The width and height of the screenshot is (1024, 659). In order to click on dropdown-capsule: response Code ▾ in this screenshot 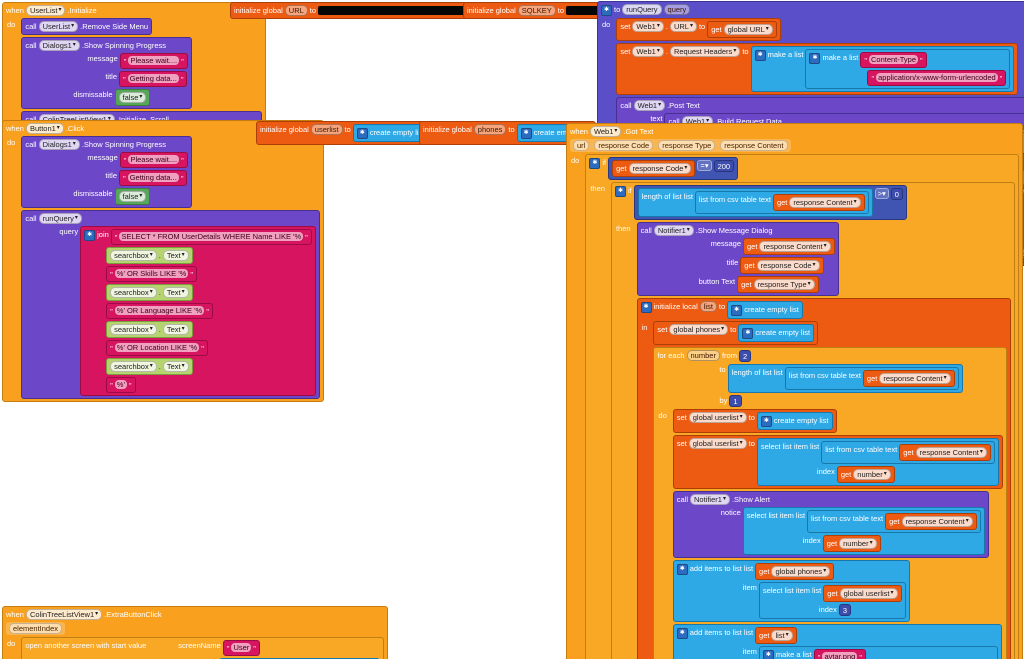, I will do `click(788, 265)`.